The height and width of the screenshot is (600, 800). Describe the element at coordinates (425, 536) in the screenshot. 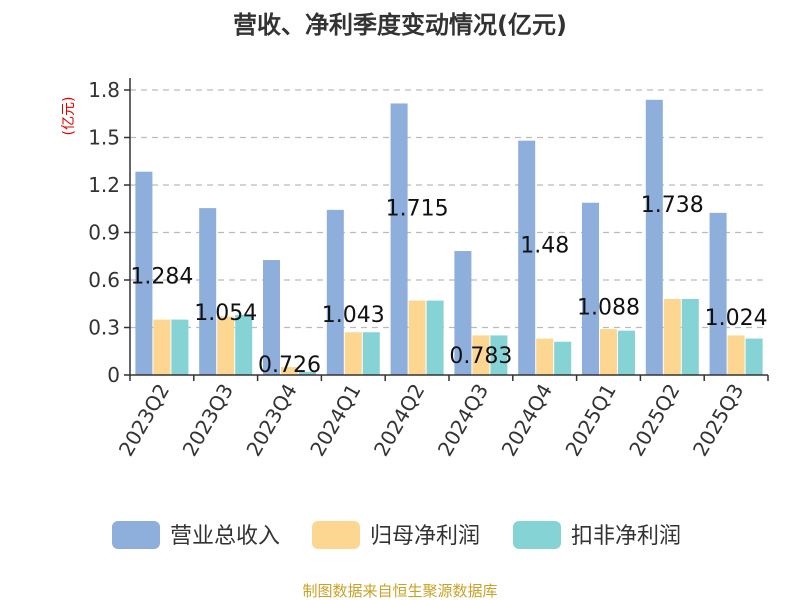

I see `legend-label: 归母净利润` at that location.